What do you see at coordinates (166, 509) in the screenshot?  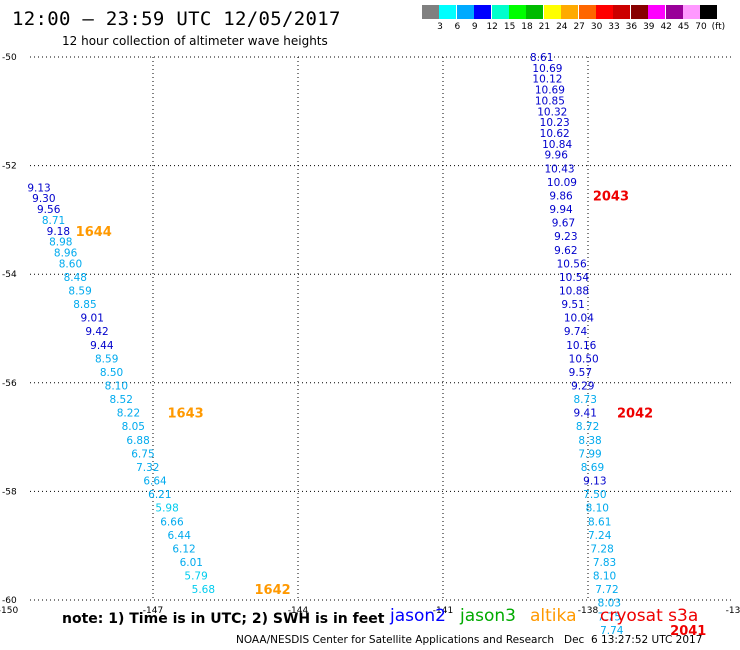 I see `data-label: 5.98` at bounding box center [166, 509].